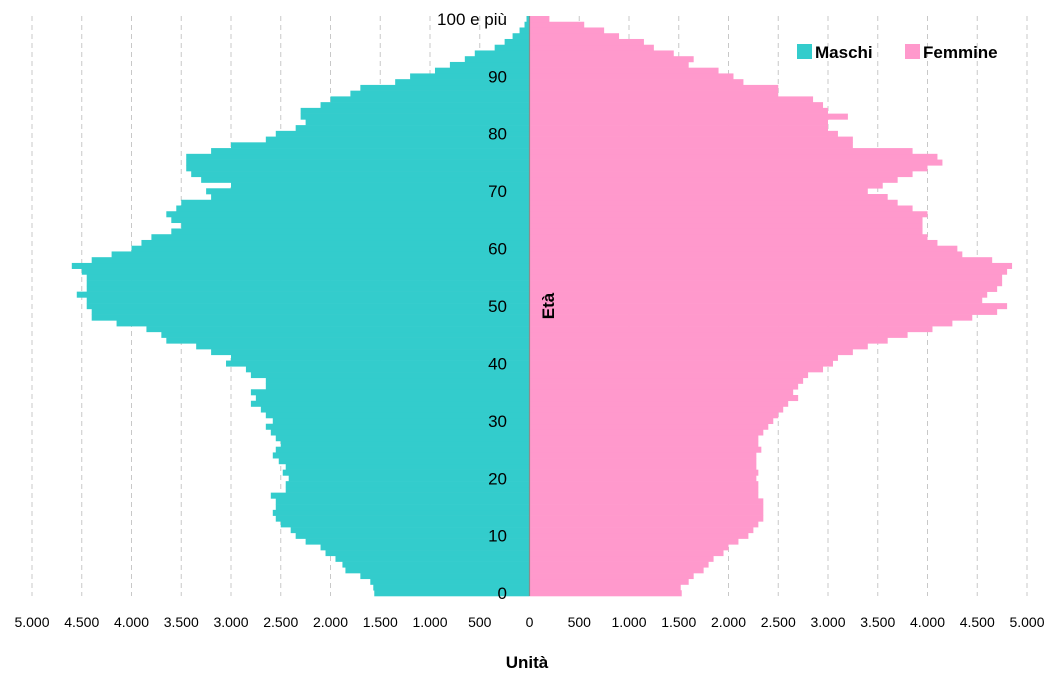  I want to click on x-tick-label: 0, so click(530, 622).